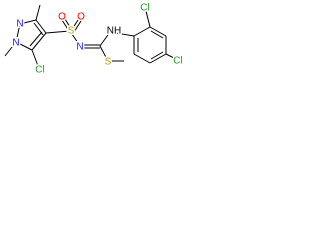 Image resolution: width=320 pixels, height=240 pixels. I want to click on atom-label: NH, so click(114, 31).